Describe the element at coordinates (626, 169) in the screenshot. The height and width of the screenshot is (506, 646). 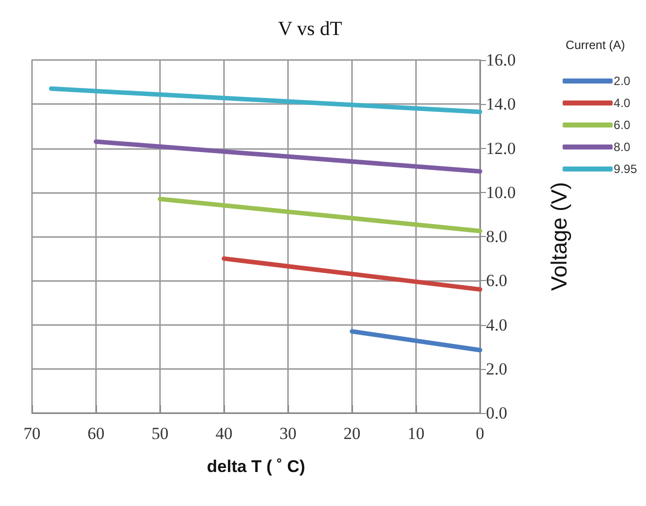
I see `legend-label: 9.95` at that location.